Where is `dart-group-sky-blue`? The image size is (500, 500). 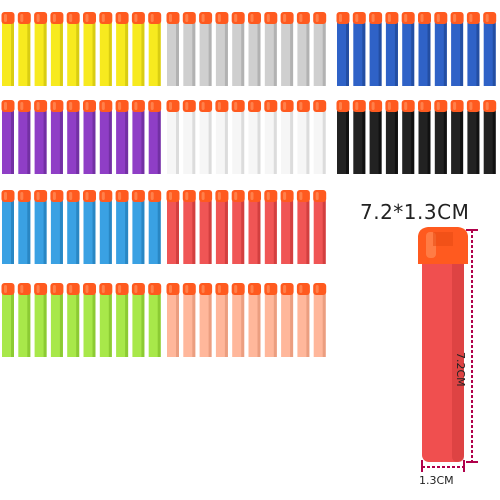 dart-group-sky-blue is located at coordinates (81, 227).